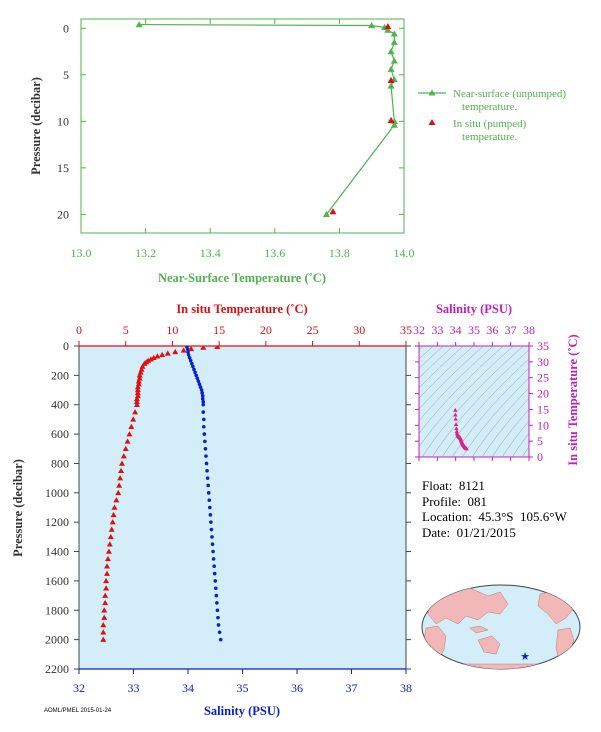  What do you see at coordinates (456, 330) in the screenshot?
I see `c3-xtick-label: 34` at bounding box center [456, 330].